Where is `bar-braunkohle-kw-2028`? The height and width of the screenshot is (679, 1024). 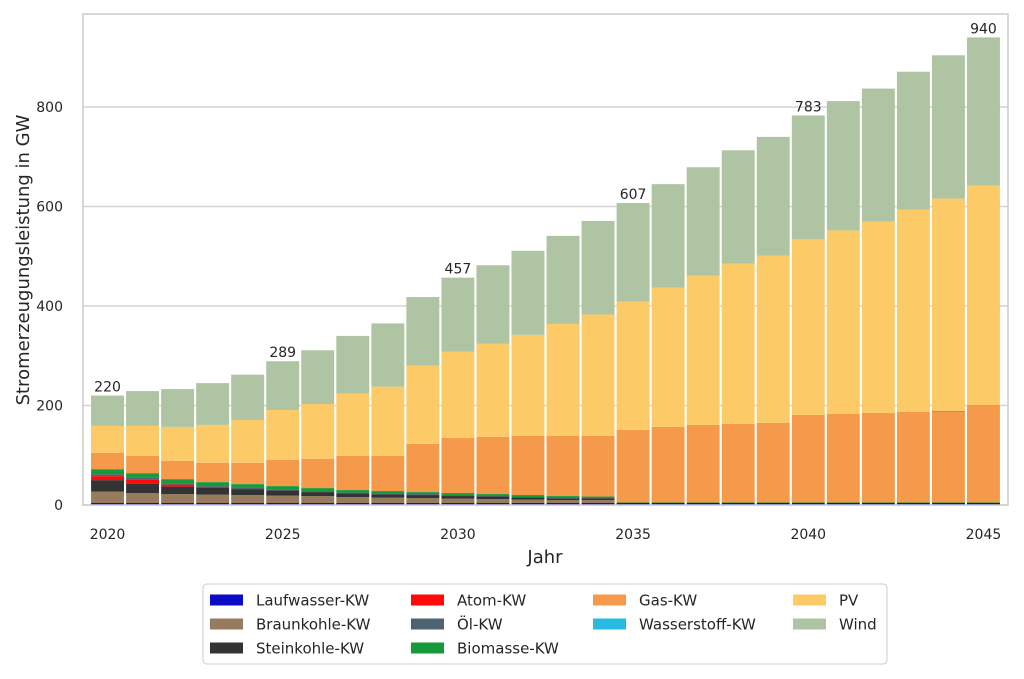 bar-braunkohle-kw-2028 is located at coordinates (388, 500).